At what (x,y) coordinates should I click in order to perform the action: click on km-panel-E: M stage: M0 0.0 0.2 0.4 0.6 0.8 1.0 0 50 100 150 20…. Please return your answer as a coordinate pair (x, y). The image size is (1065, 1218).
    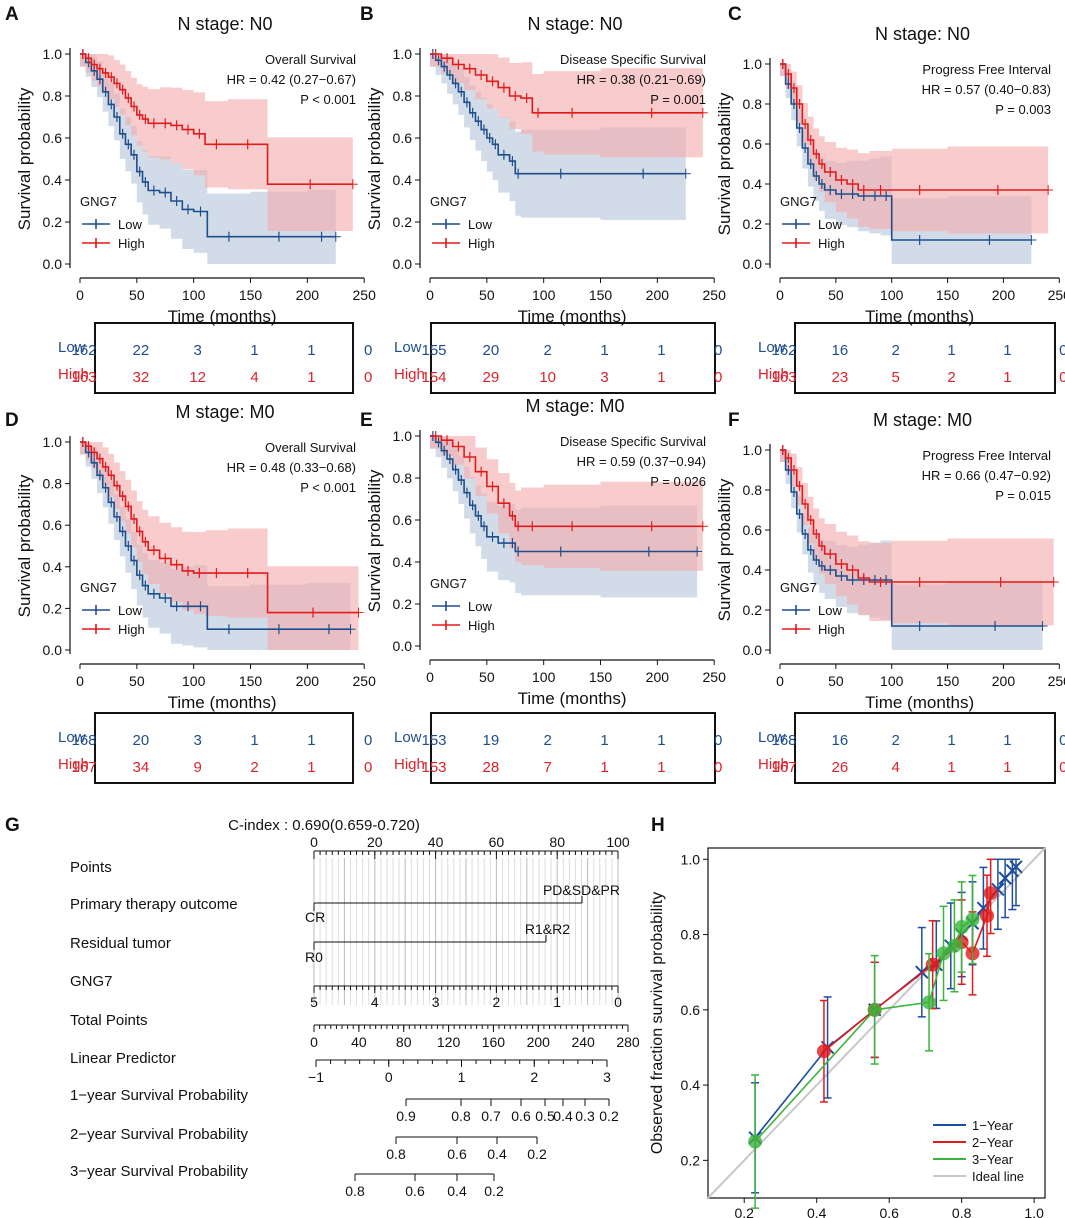
    Looking at the image, I should click on (545, 552).